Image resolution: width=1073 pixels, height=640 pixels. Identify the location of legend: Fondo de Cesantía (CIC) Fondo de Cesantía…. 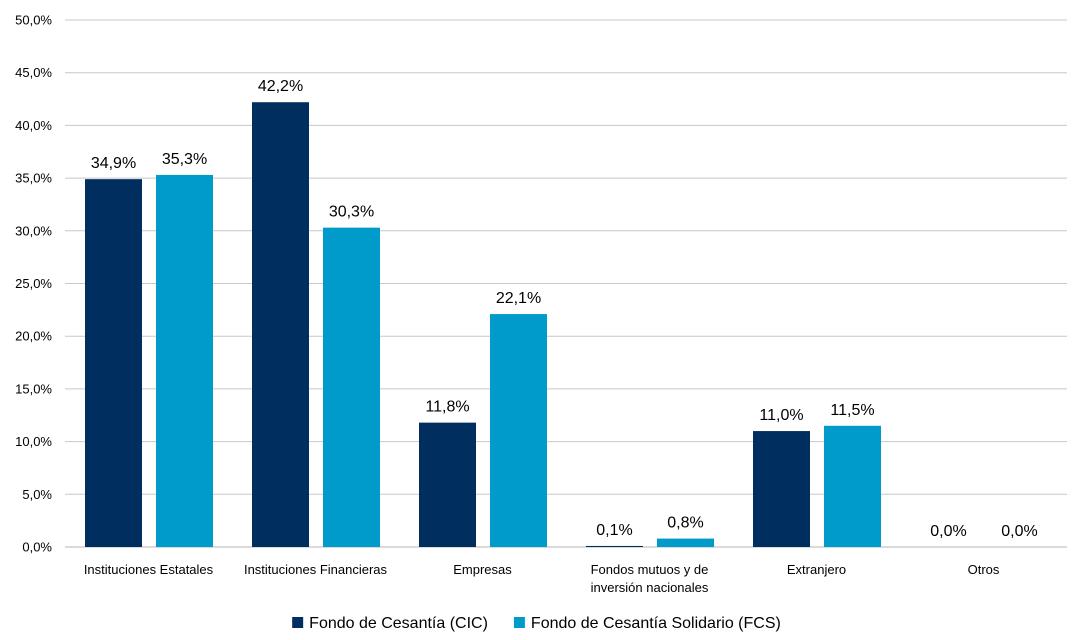
(536, 623).